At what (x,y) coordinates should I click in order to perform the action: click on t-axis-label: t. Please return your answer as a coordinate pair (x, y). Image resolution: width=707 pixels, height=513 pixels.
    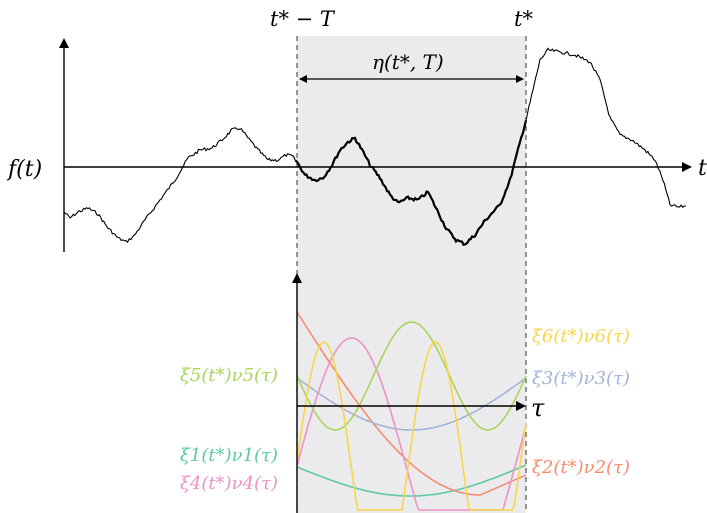
    Looking at the image, I should click on (702, 168).